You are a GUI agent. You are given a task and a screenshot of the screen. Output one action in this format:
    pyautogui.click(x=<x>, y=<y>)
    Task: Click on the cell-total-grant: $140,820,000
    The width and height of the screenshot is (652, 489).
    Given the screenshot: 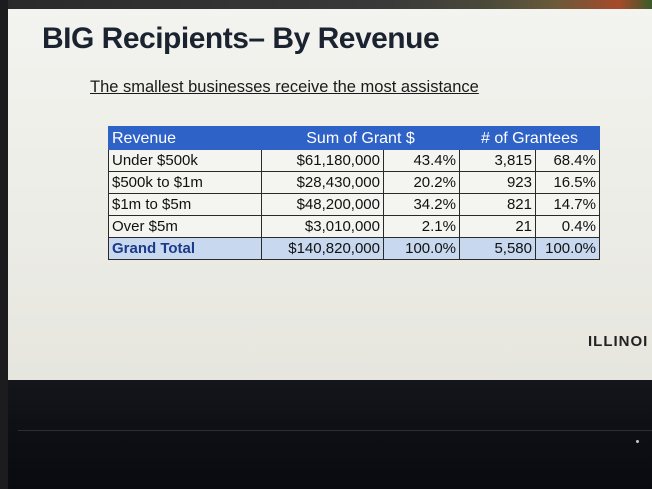 What is the action you would take?
    pyautogui.click(x=322, y=248)
    